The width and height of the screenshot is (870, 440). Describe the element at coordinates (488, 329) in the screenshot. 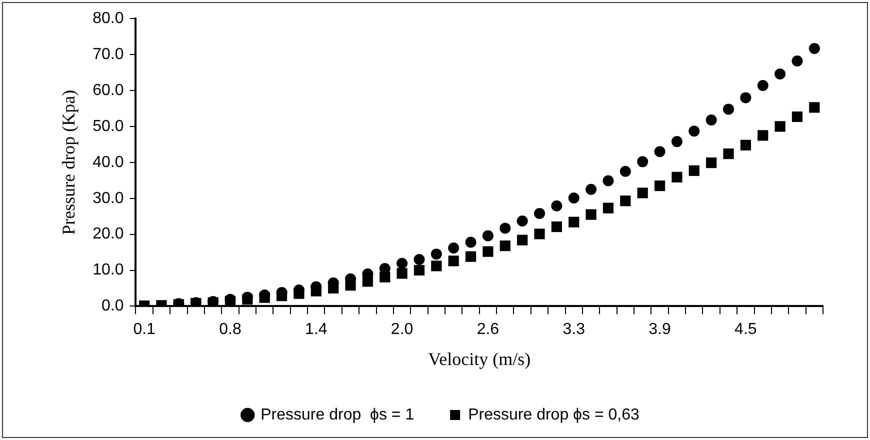

I see `x-tick-label: 2.6` at that location.